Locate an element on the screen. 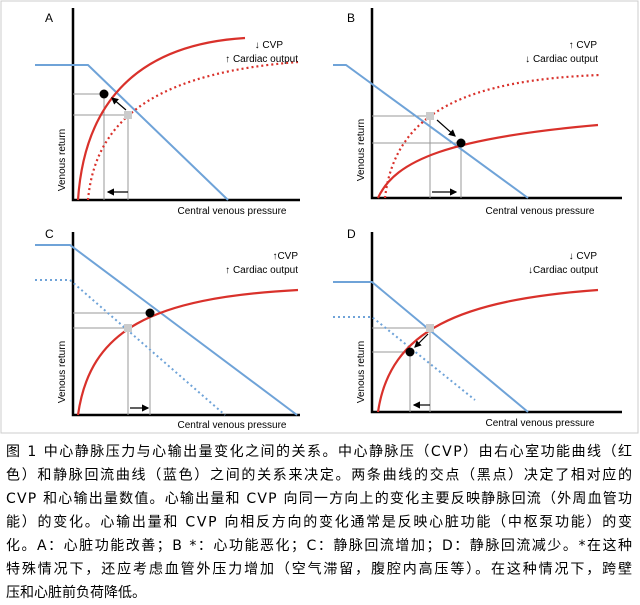  caption-line: 特殊情况下，还应考虑血管外压力增加（空气滞留，腹腔内高压等）。在这种情况下，跨壁 is located at coordinates (319, 569).